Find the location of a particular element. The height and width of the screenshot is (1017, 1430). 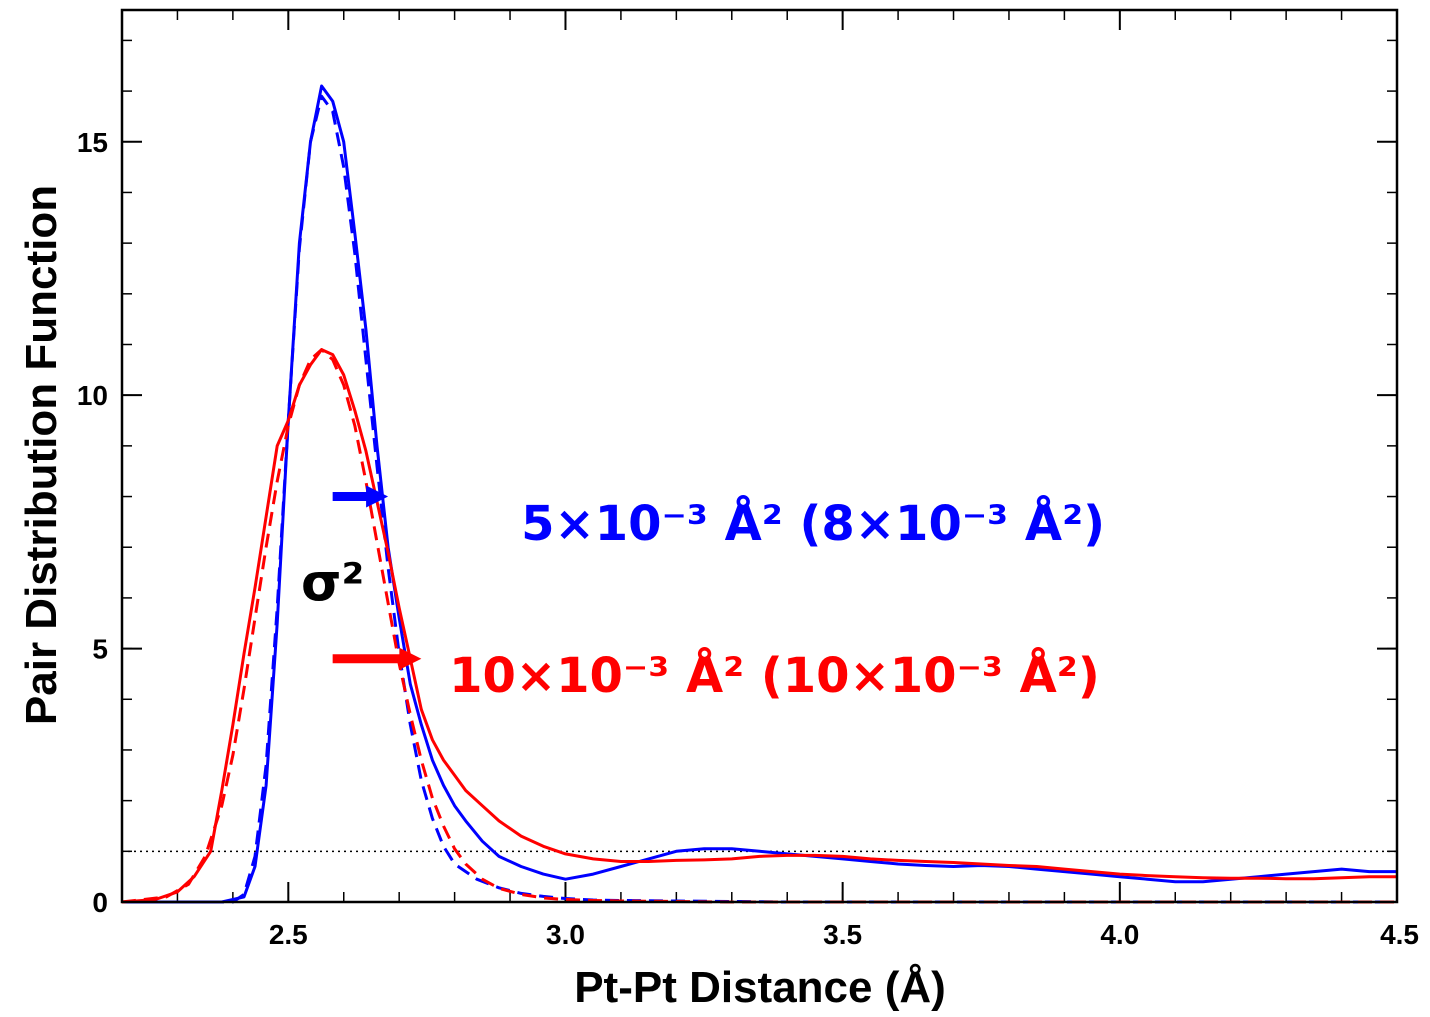

y-tick-label: 10 is located at coordinates (92, 395).